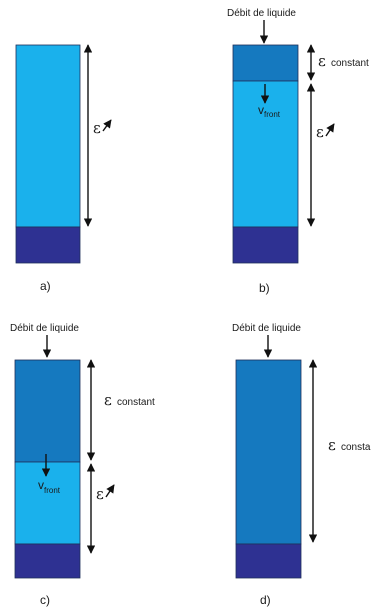 This screenshot has width=371, height=612. I want to click on panel-b-constant-label: constant, so click(350, 63).